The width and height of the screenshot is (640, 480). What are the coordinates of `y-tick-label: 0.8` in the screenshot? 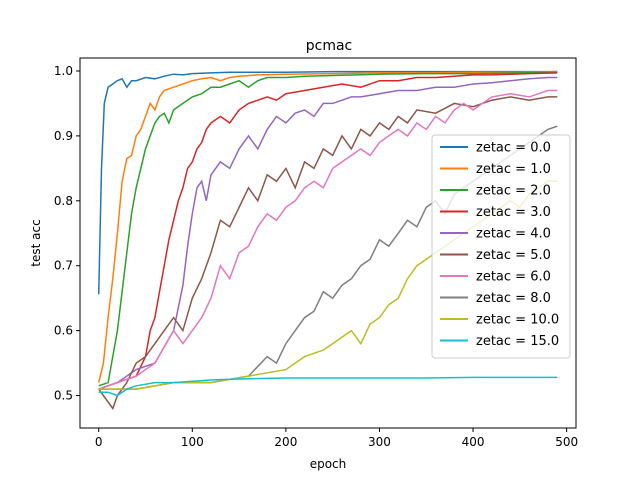 It's located at (63, 201).